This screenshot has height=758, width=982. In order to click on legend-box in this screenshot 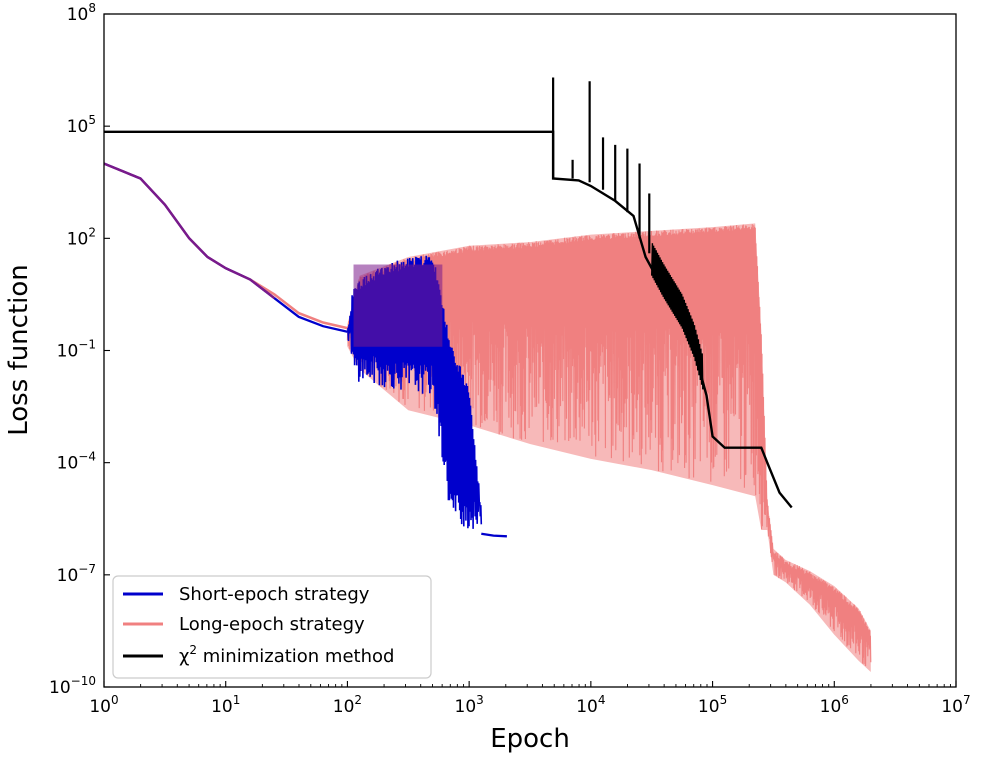, I will do `click(272, 627)`.